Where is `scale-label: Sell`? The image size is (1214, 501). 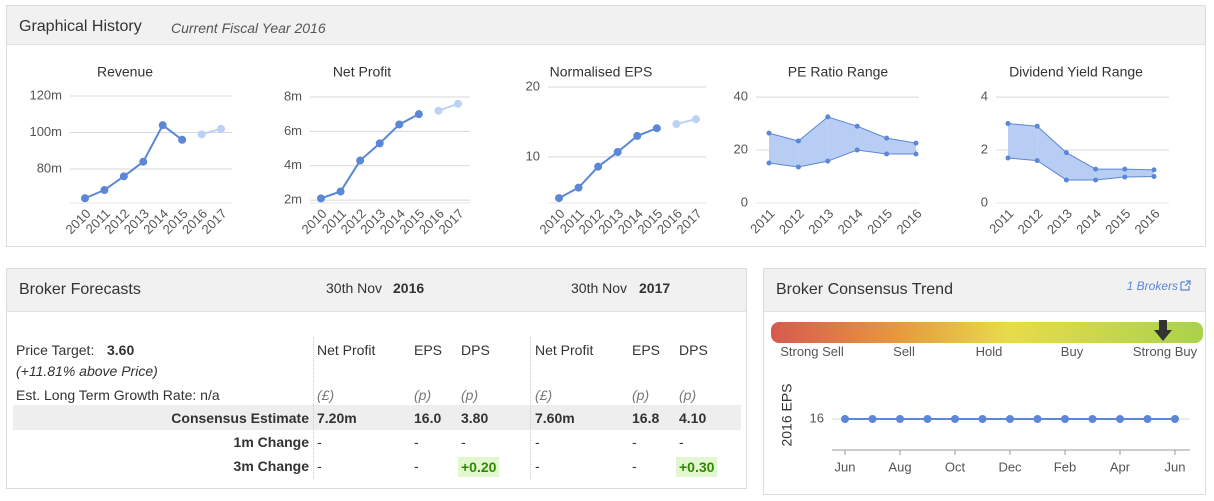 scale-label: Sell is located at coordinates (904, 351).